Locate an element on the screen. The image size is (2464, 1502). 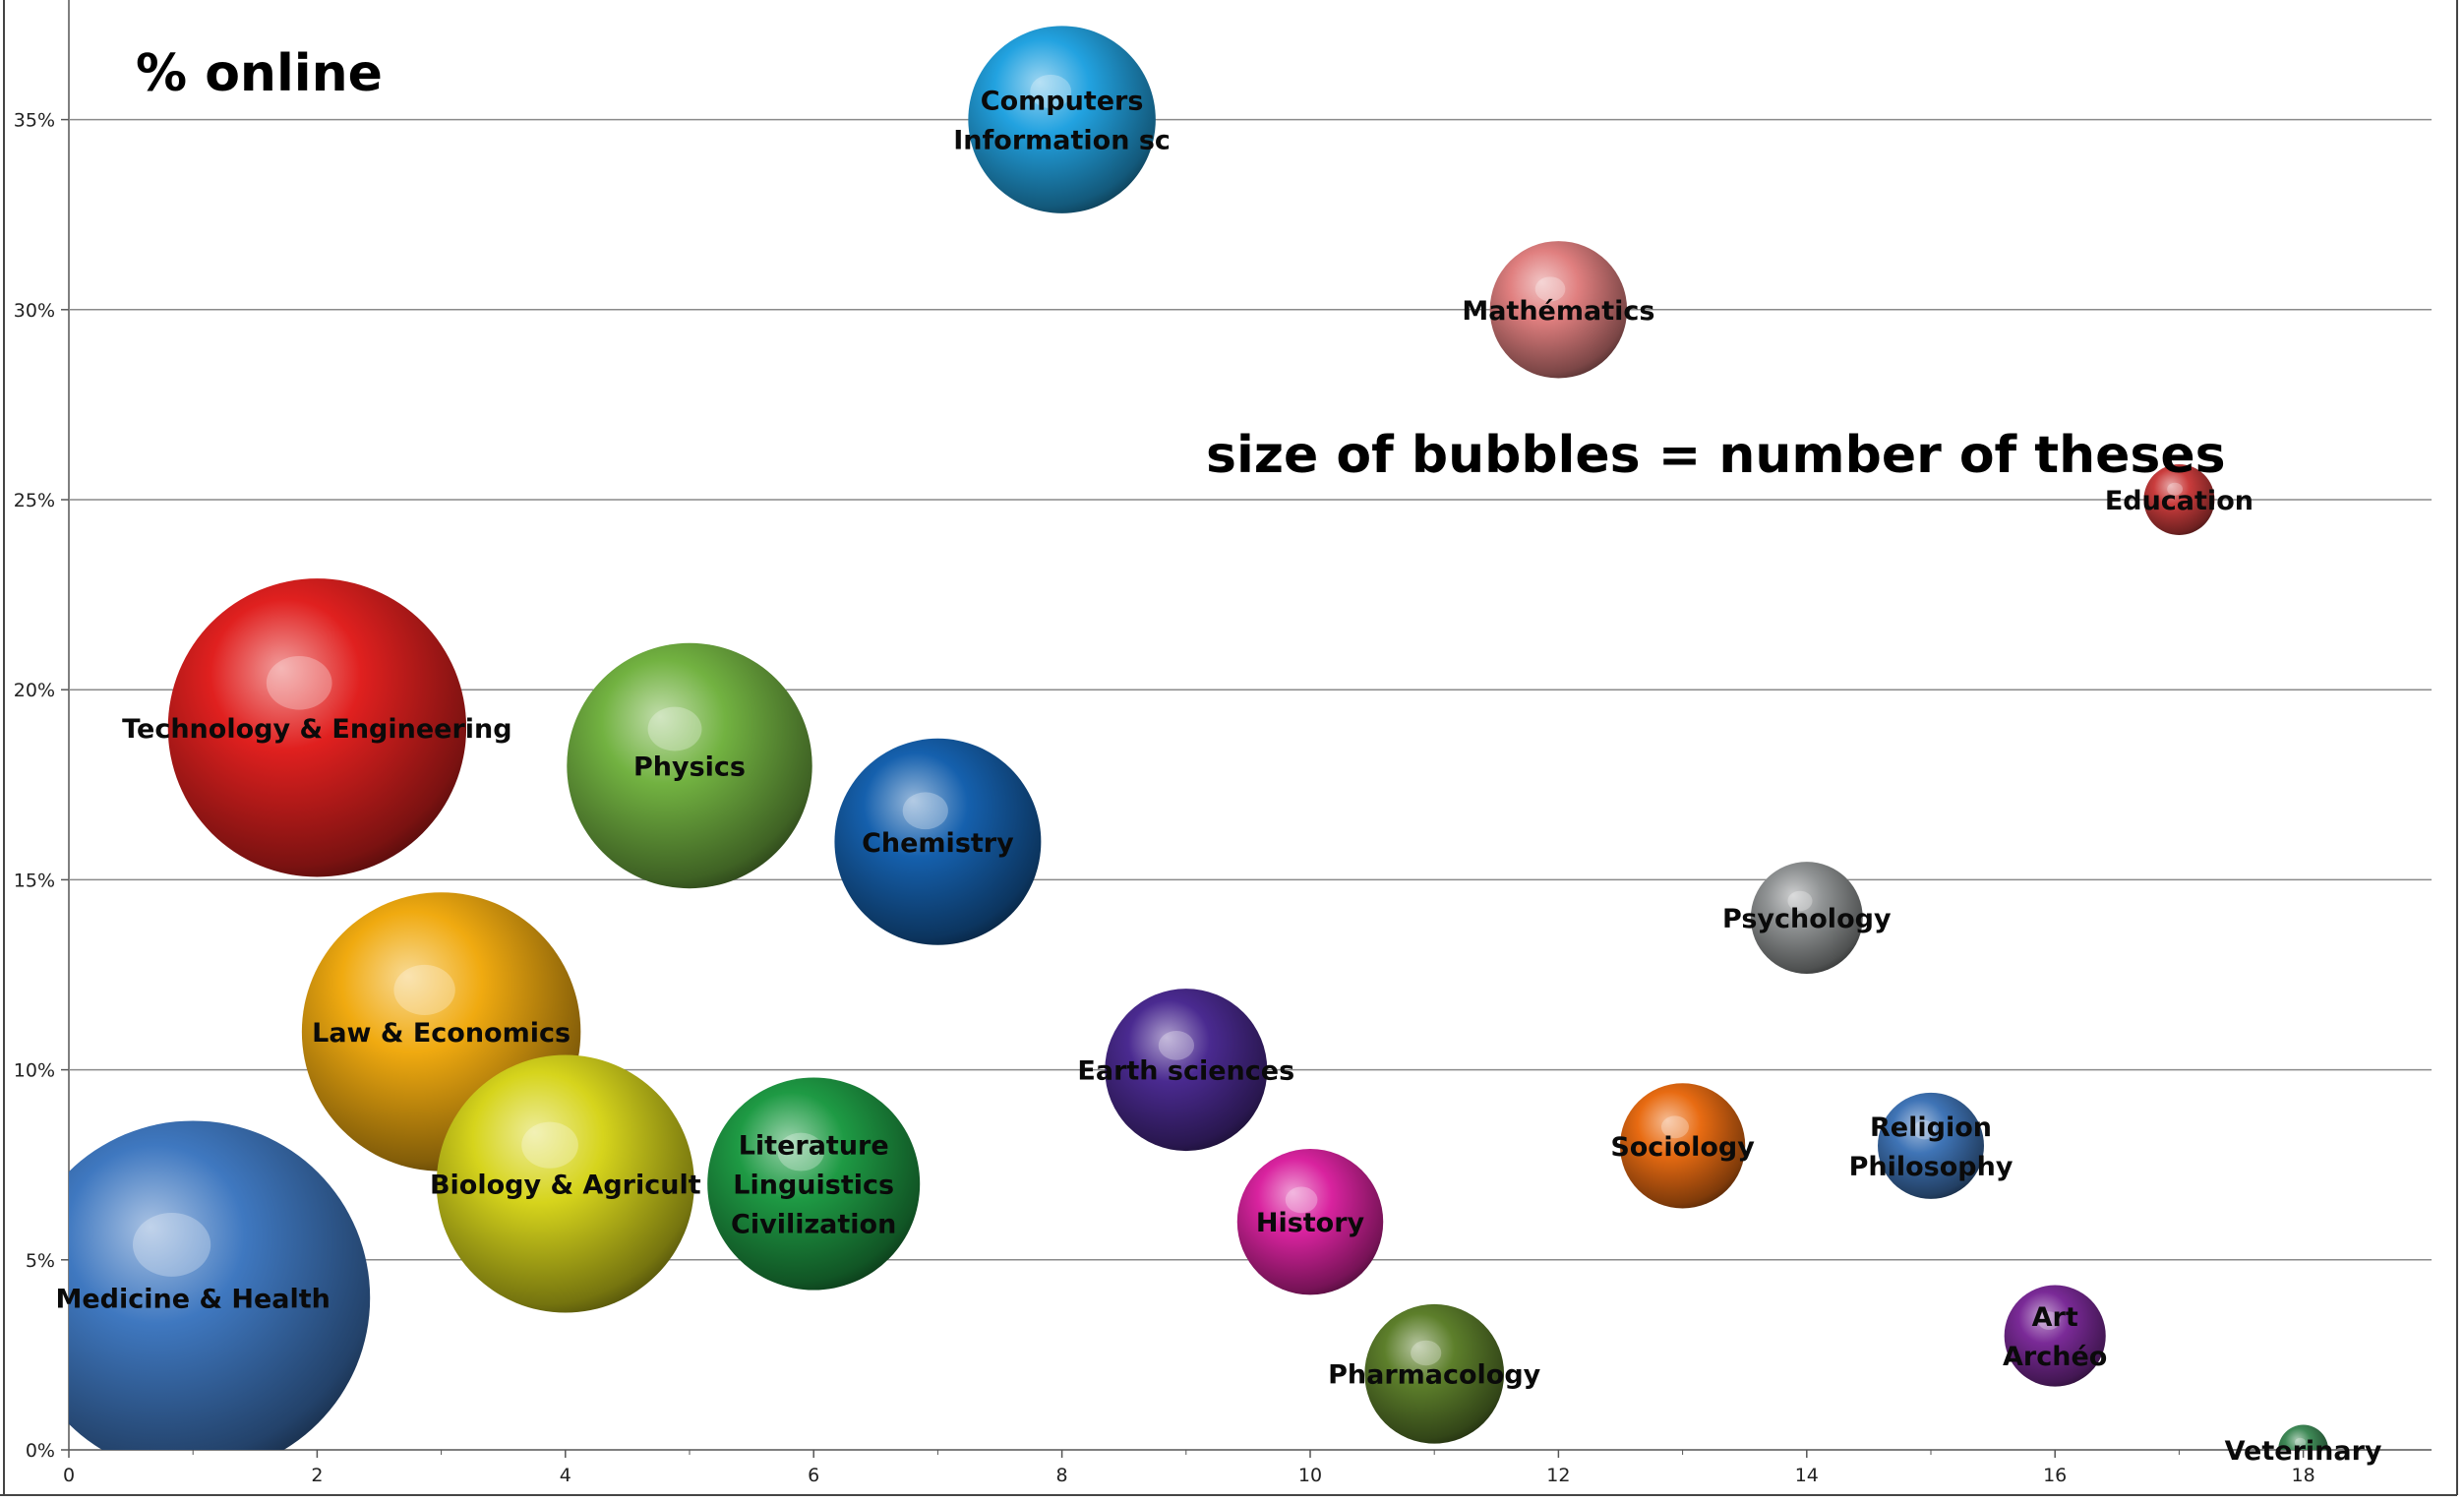
bubble-psychology is located at coordinates (1807, 918).